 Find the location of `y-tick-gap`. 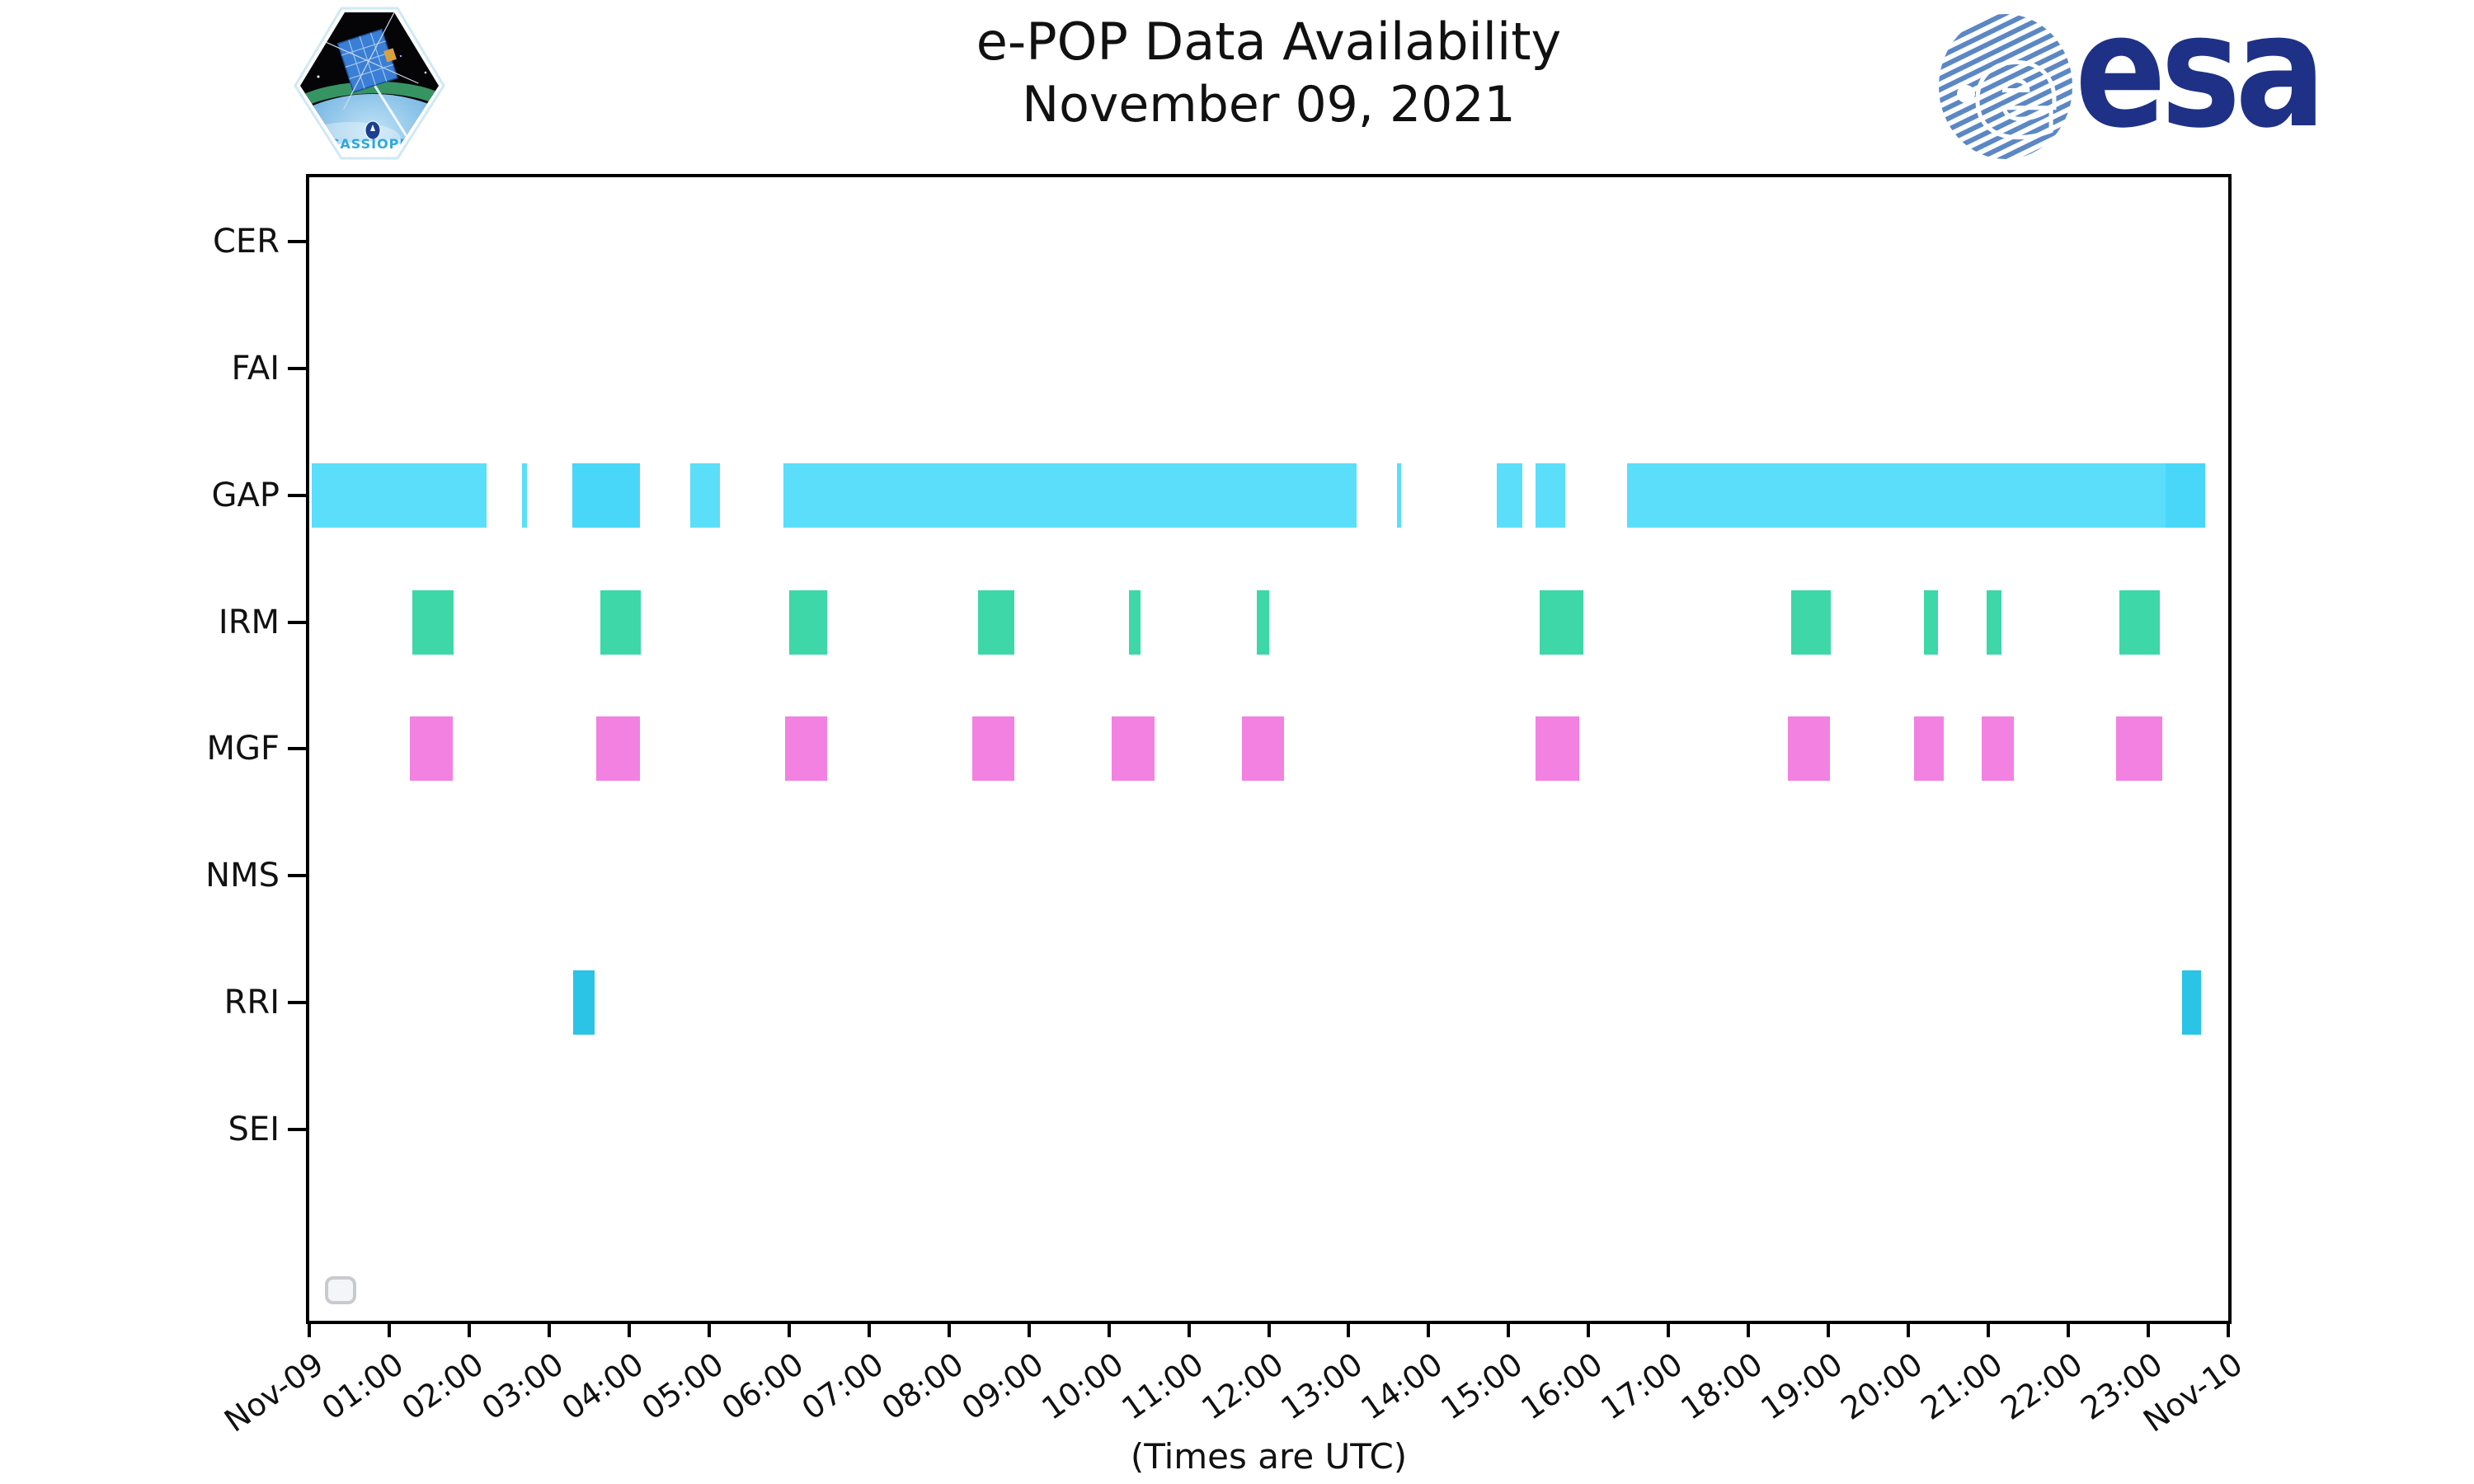

y-tick-gap is located at coordinates (297, 495).